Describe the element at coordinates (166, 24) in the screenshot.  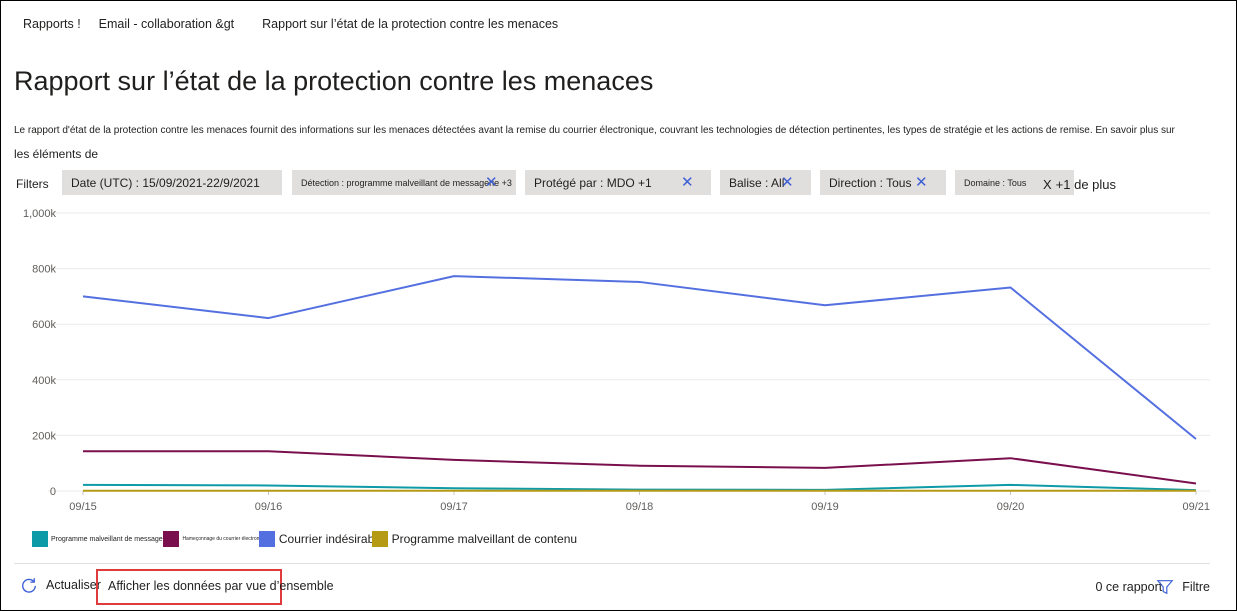
I see `breadcrumb-email-collaboration: Email - collaboration &gt` at that location.